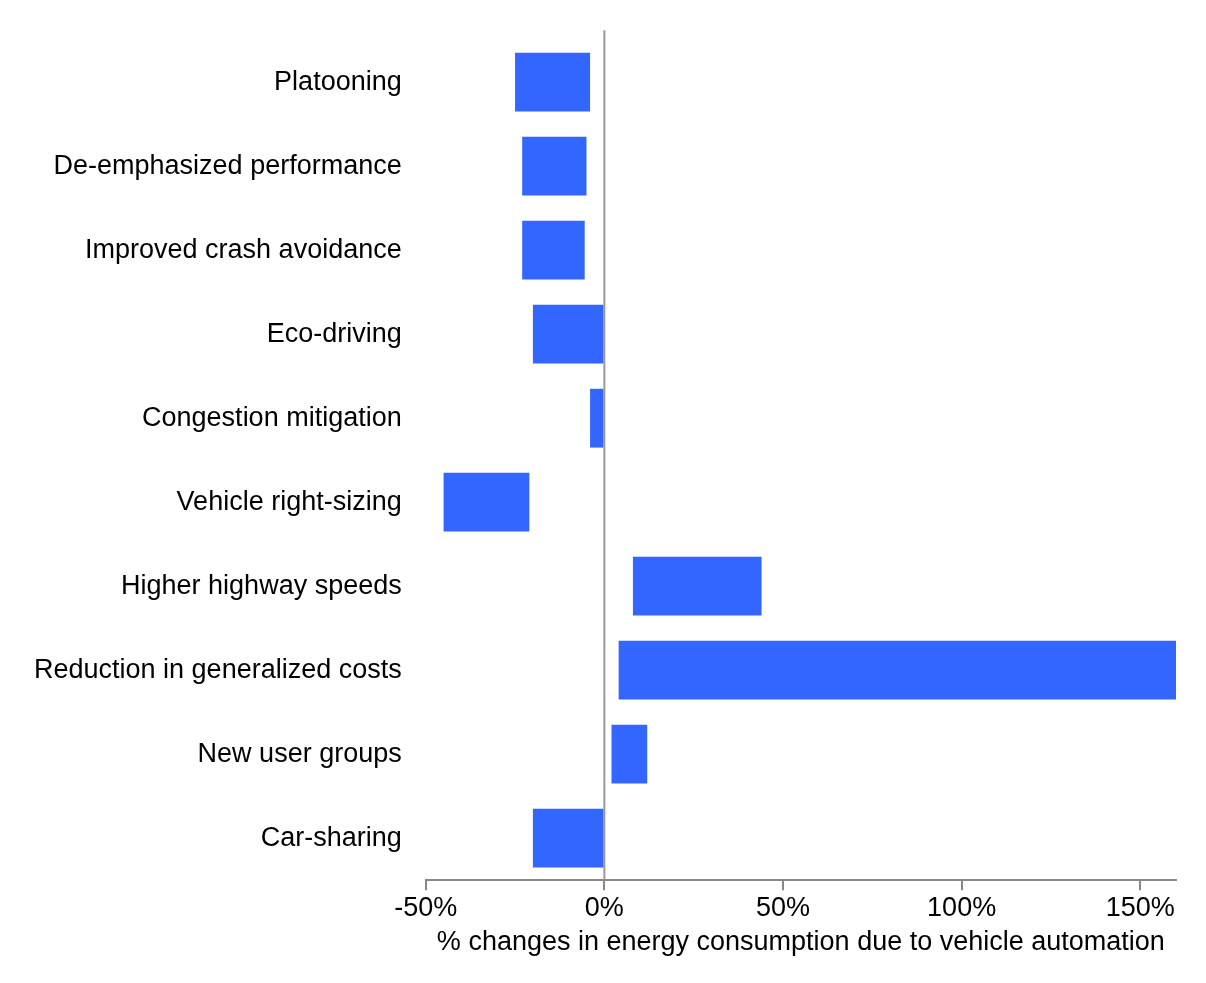 The image size is (1206, 983). I want to click on x-tick-label: -50%, so click(426, 906).